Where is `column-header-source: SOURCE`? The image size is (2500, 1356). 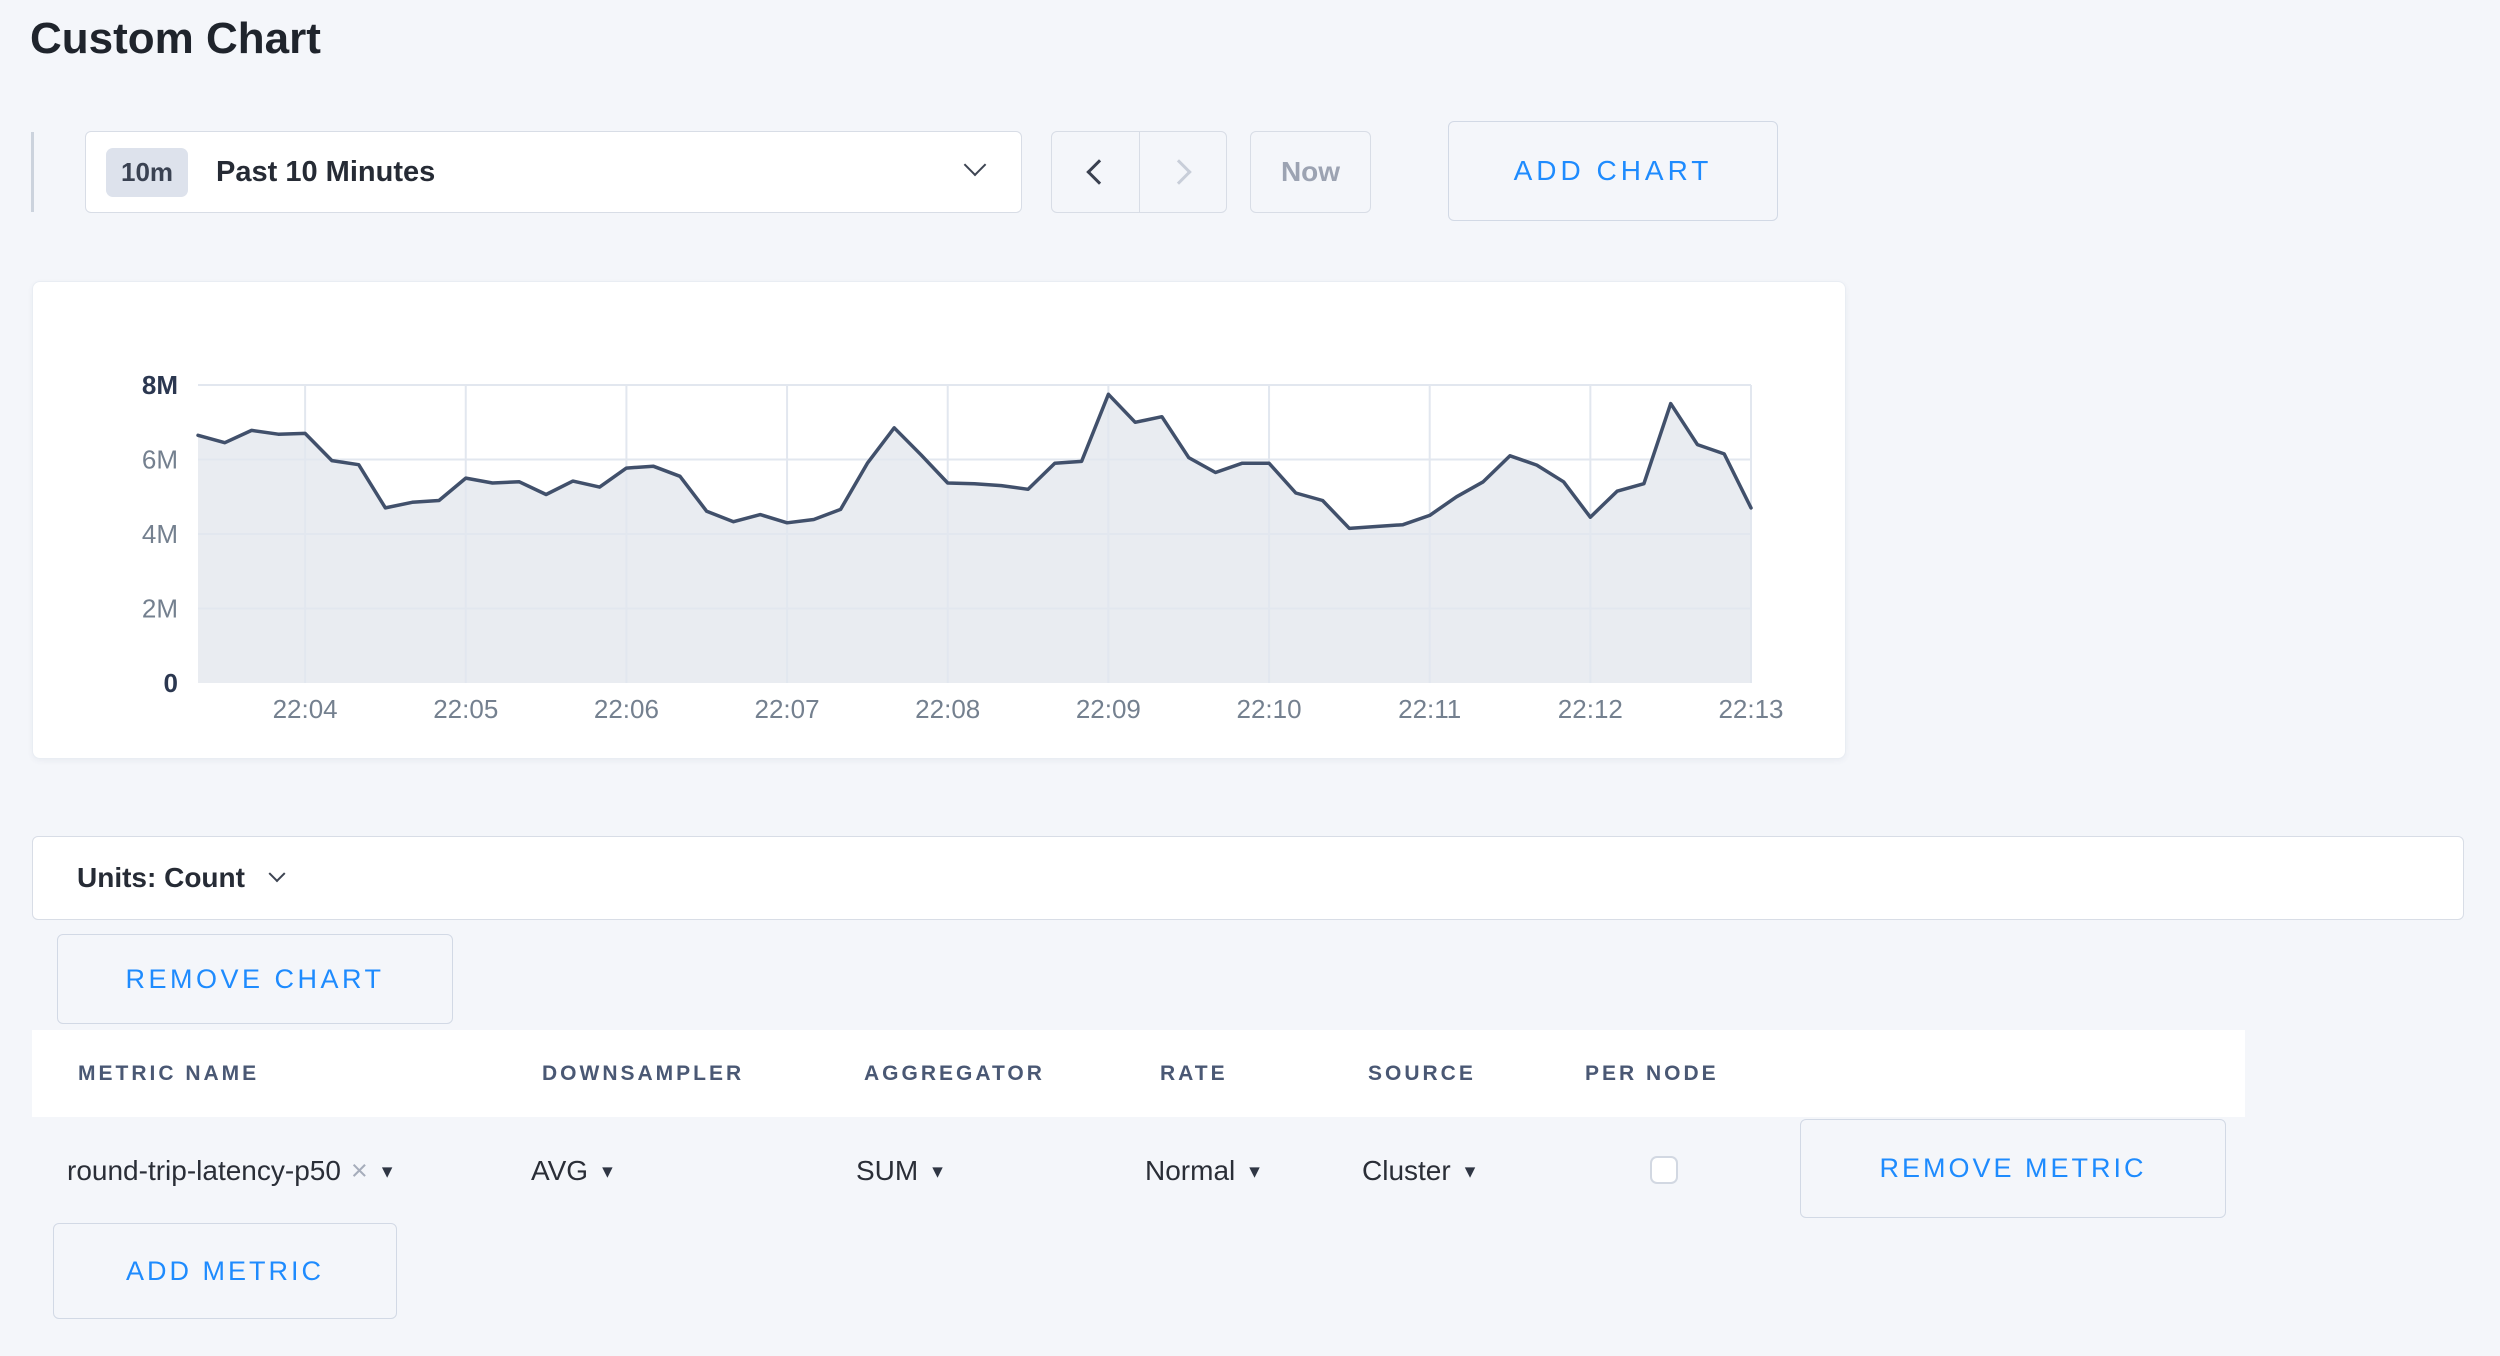 column-header-source: SOURCE is located at coordinates (1422, 1073).